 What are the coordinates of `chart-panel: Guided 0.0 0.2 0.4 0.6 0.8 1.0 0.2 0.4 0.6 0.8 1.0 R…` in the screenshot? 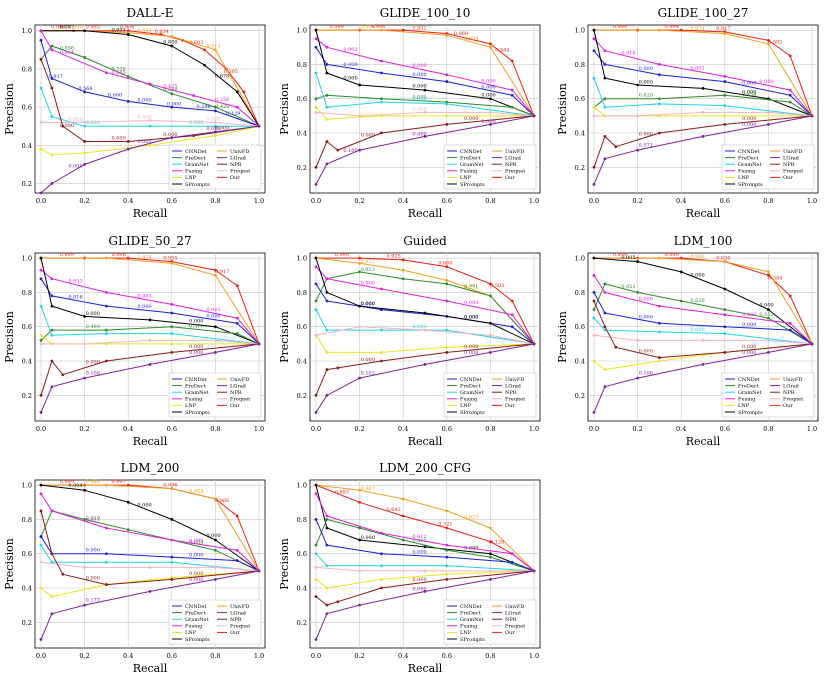 It's located at (409, 341).